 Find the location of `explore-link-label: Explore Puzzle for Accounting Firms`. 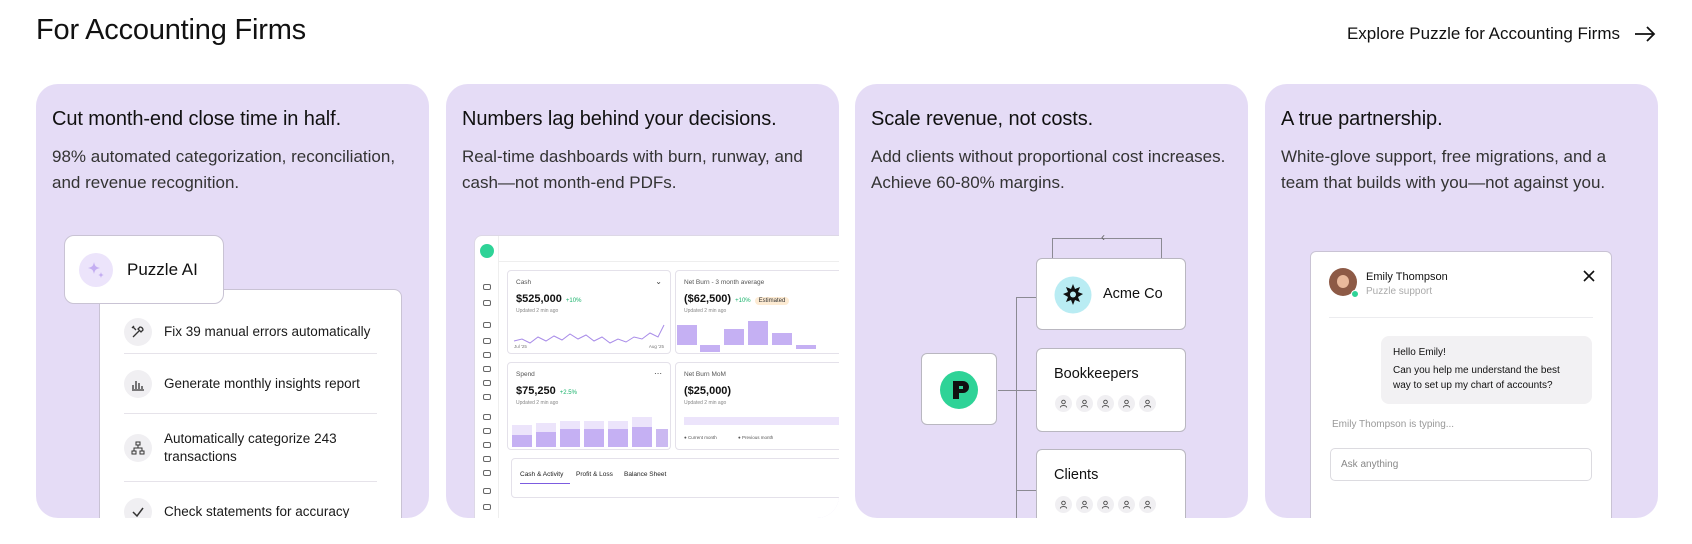

explore-link-label: Explore Puzzle for Accounting Firms is located at coordinates (1483, 33).